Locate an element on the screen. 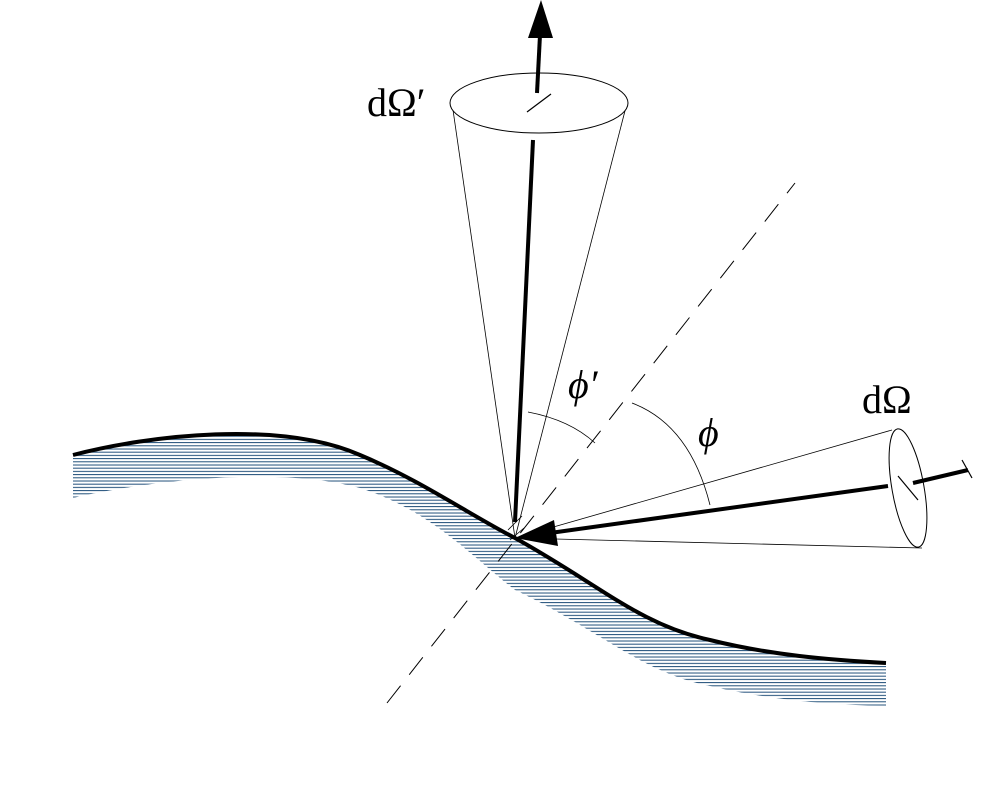  scattered-arrowhead is located at coordinates (540, 19).